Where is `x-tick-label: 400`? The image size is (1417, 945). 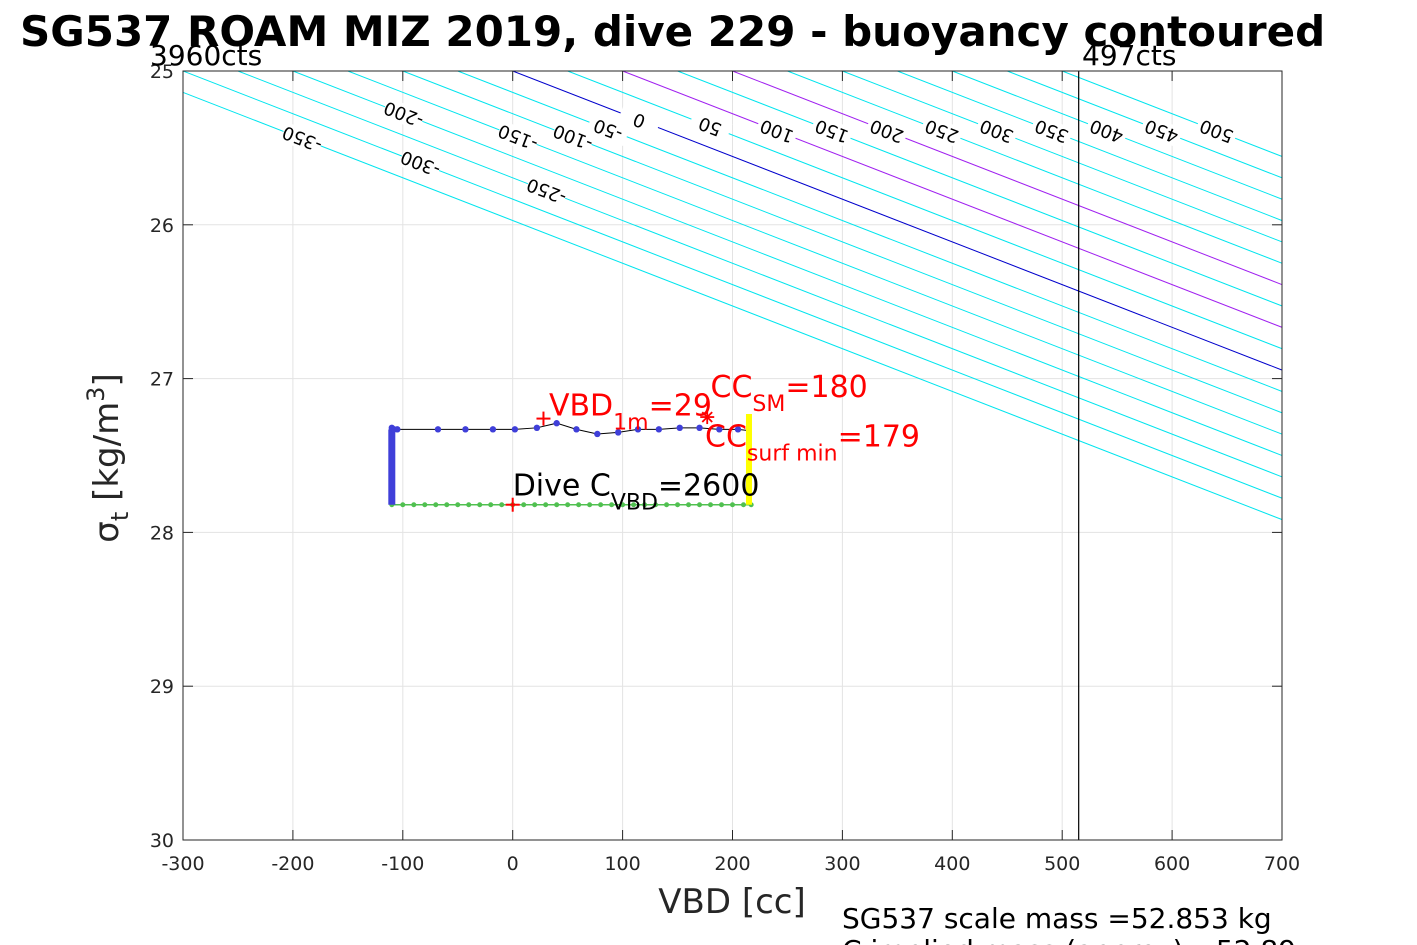
x-tick-label: 400 is located at coordinates (952, 864).